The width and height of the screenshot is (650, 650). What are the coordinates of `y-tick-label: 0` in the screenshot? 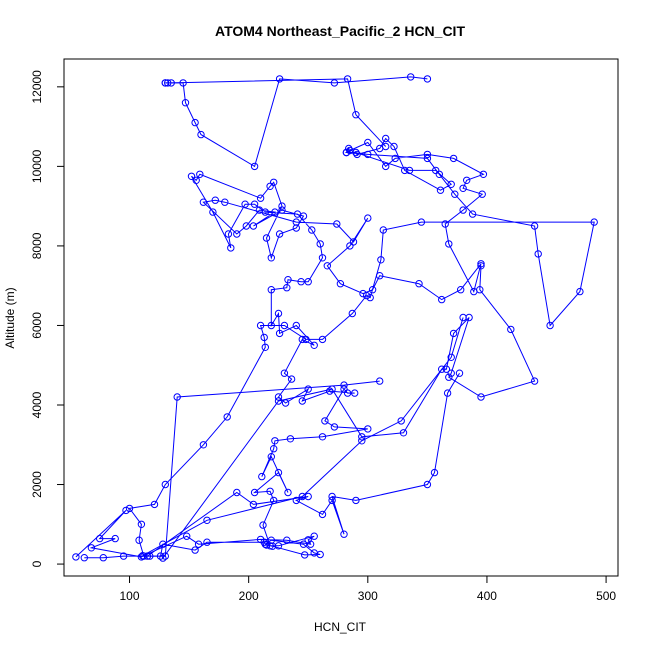 It's located at (37, 563).